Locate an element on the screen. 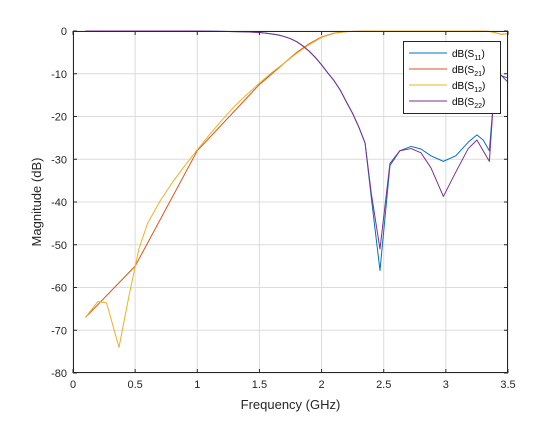 The width and height of the screenshot is (560, 425). legend-label: dB(S11) is located at coordinates (468, 55).